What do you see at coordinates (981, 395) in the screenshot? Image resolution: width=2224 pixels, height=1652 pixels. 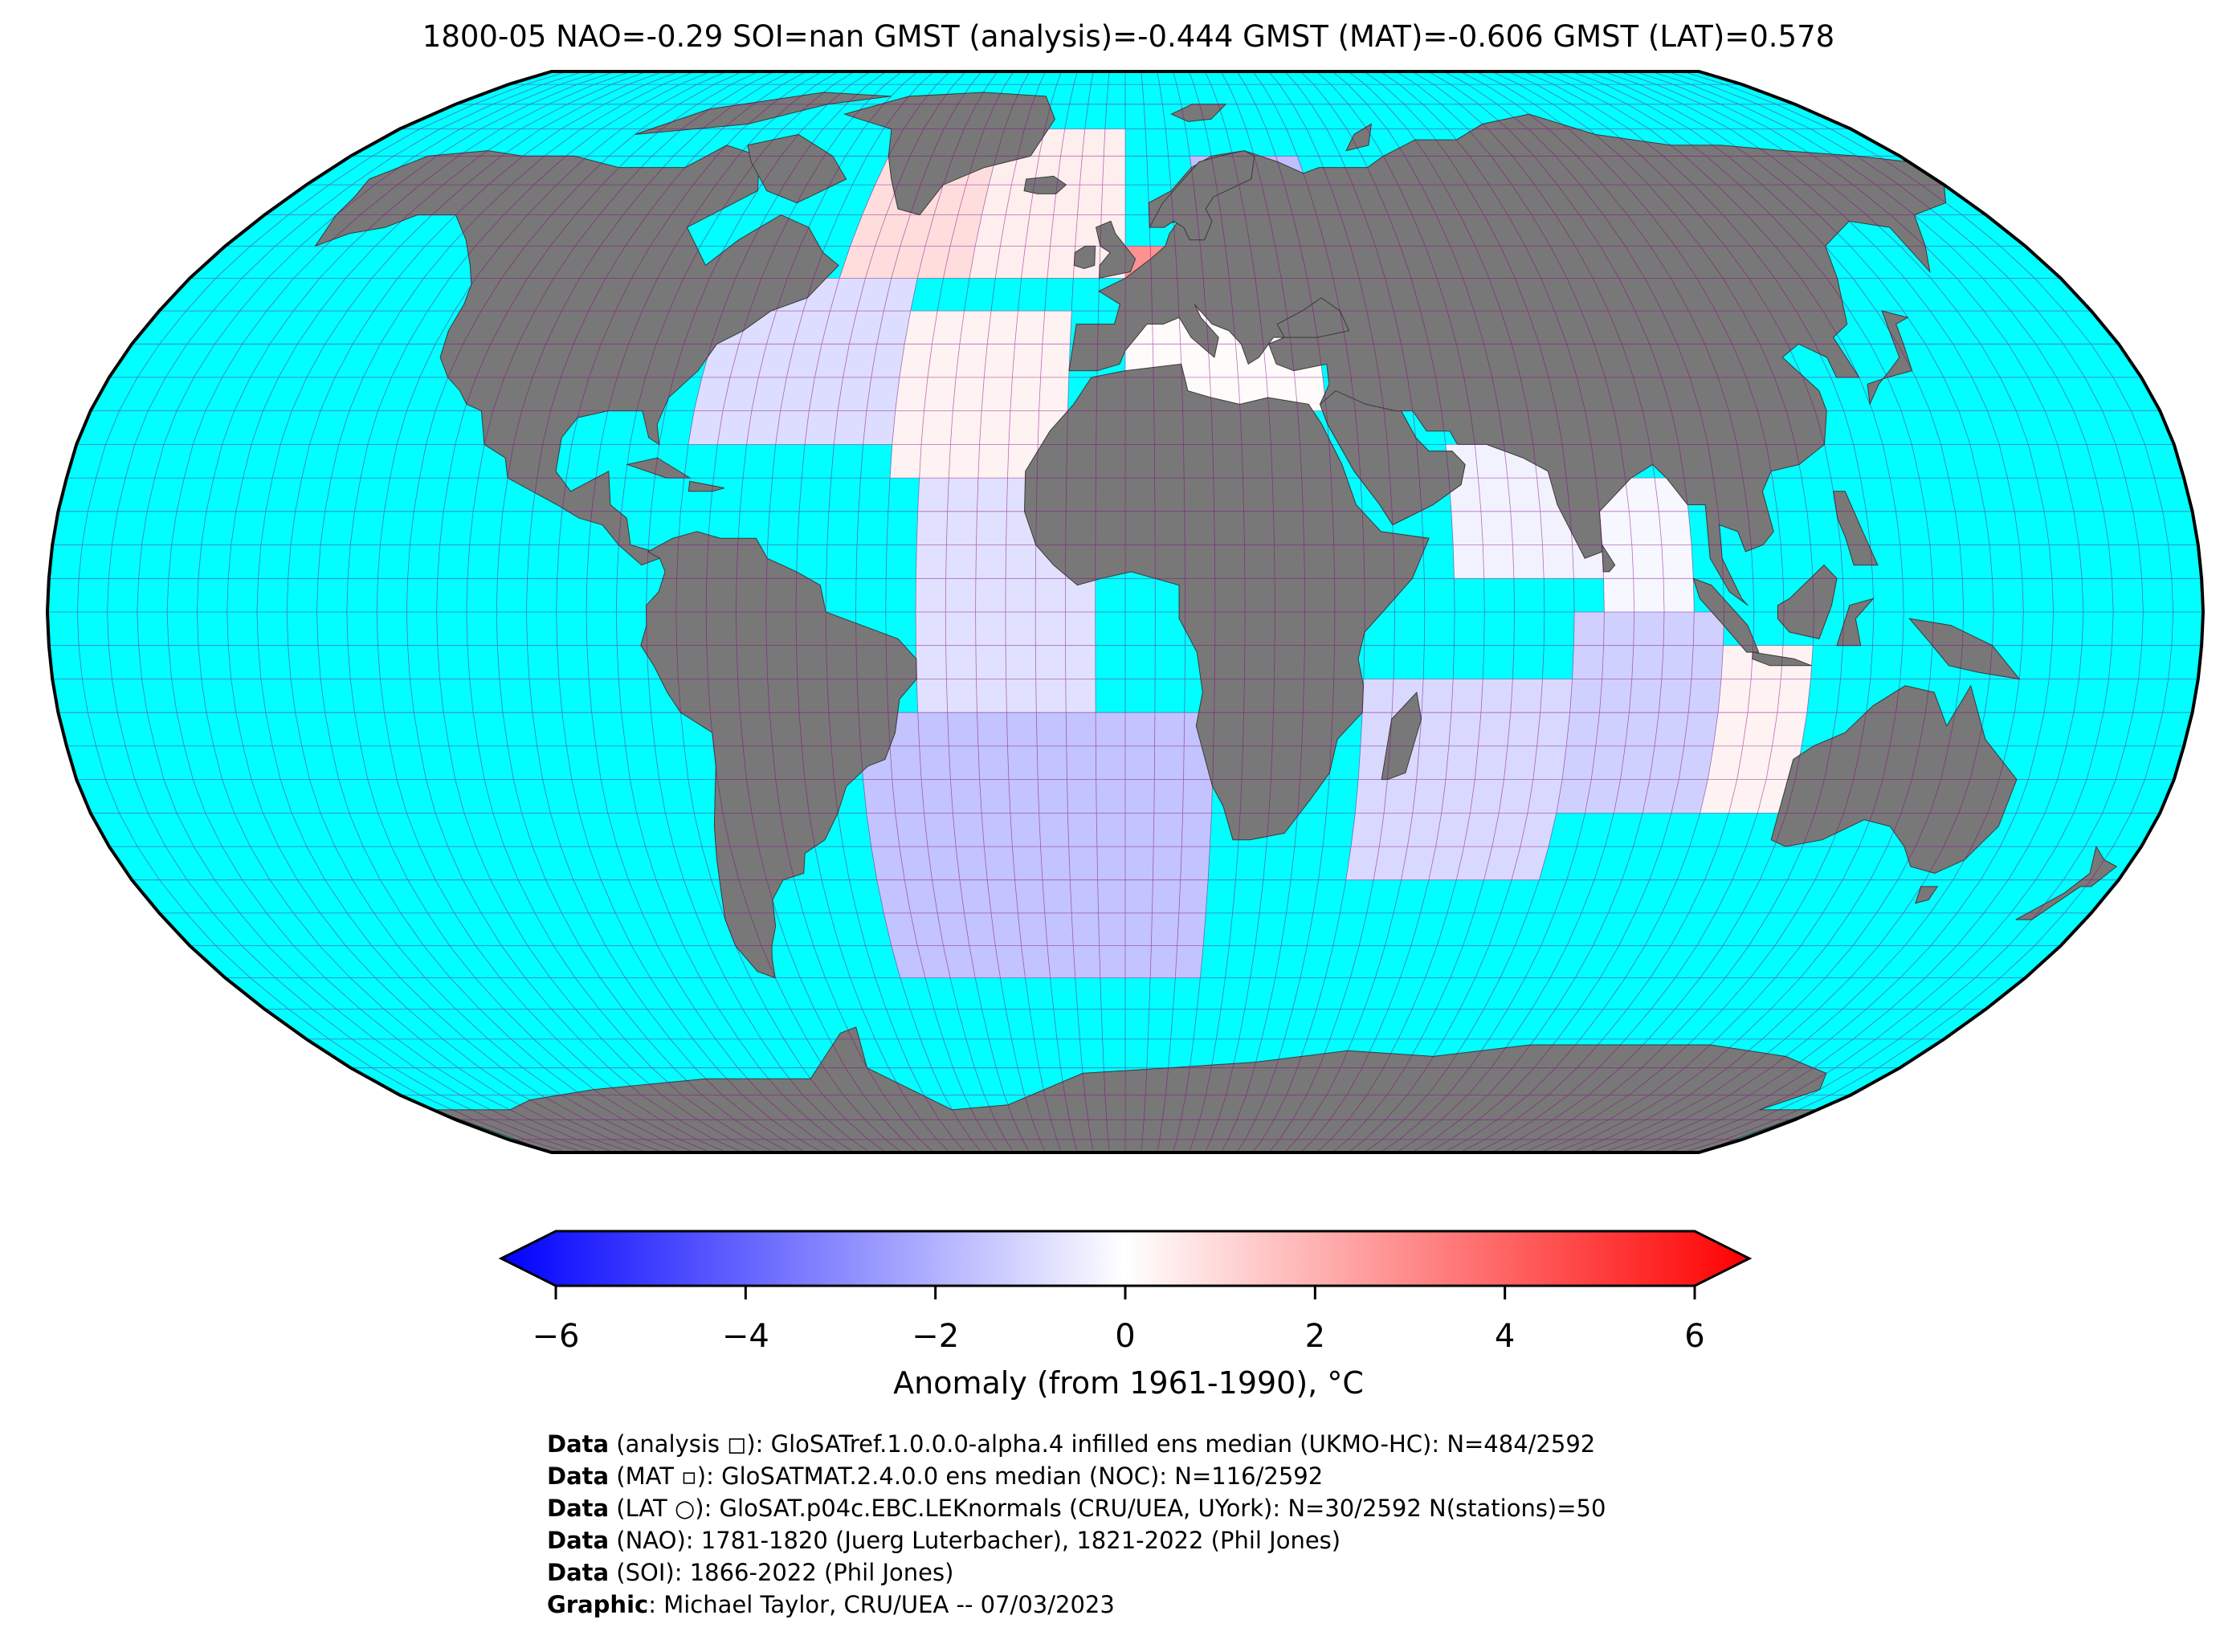 I see `anomaly-region-subtropical-north-atlantic` at bounding box center [981, 395].